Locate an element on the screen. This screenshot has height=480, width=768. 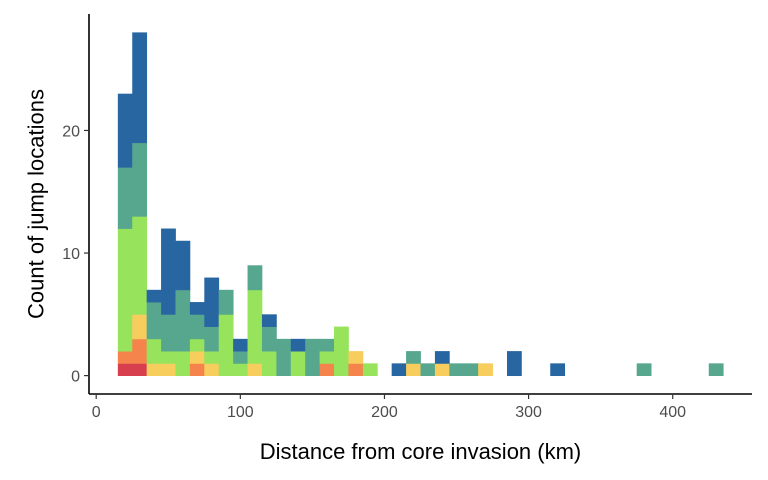
bar-segment-s3-x240 is located at coordinates (442, 370).